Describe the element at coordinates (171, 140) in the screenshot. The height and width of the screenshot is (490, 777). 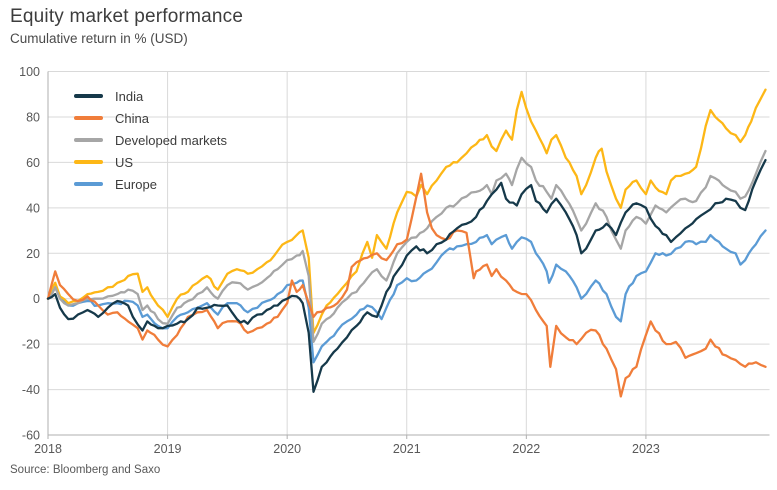
I see `legend-label: Developed markets` at that location.